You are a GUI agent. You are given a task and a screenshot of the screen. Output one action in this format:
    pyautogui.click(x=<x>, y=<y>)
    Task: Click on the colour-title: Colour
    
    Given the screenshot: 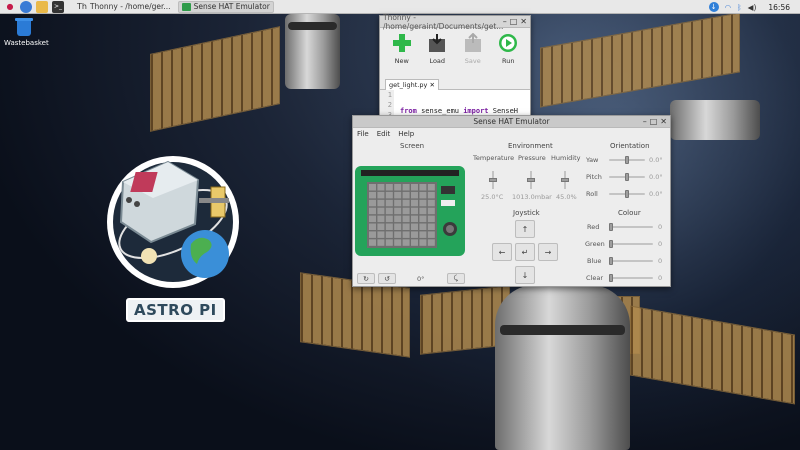 What is the action you would take?
    pyautogui.click(x=629, y=213)
    